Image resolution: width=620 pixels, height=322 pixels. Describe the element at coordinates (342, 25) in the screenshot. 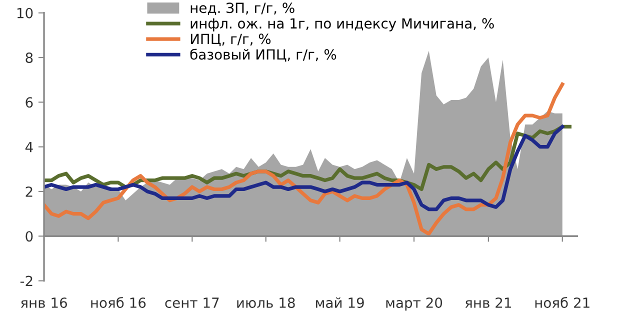

I see `legend-label: инфл. ож. на 1г, по индексу Мичигана, %` at that location.